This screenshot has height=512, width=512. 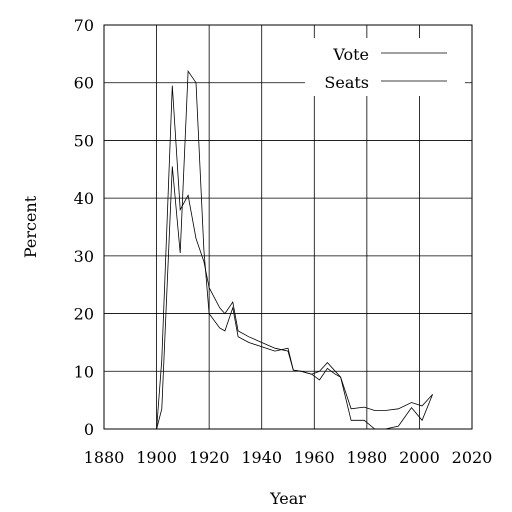 What do you see at coordinates (84, 140) in the screenshot?
I see `y-tick-label: 50` at bounding box center [84, 140].